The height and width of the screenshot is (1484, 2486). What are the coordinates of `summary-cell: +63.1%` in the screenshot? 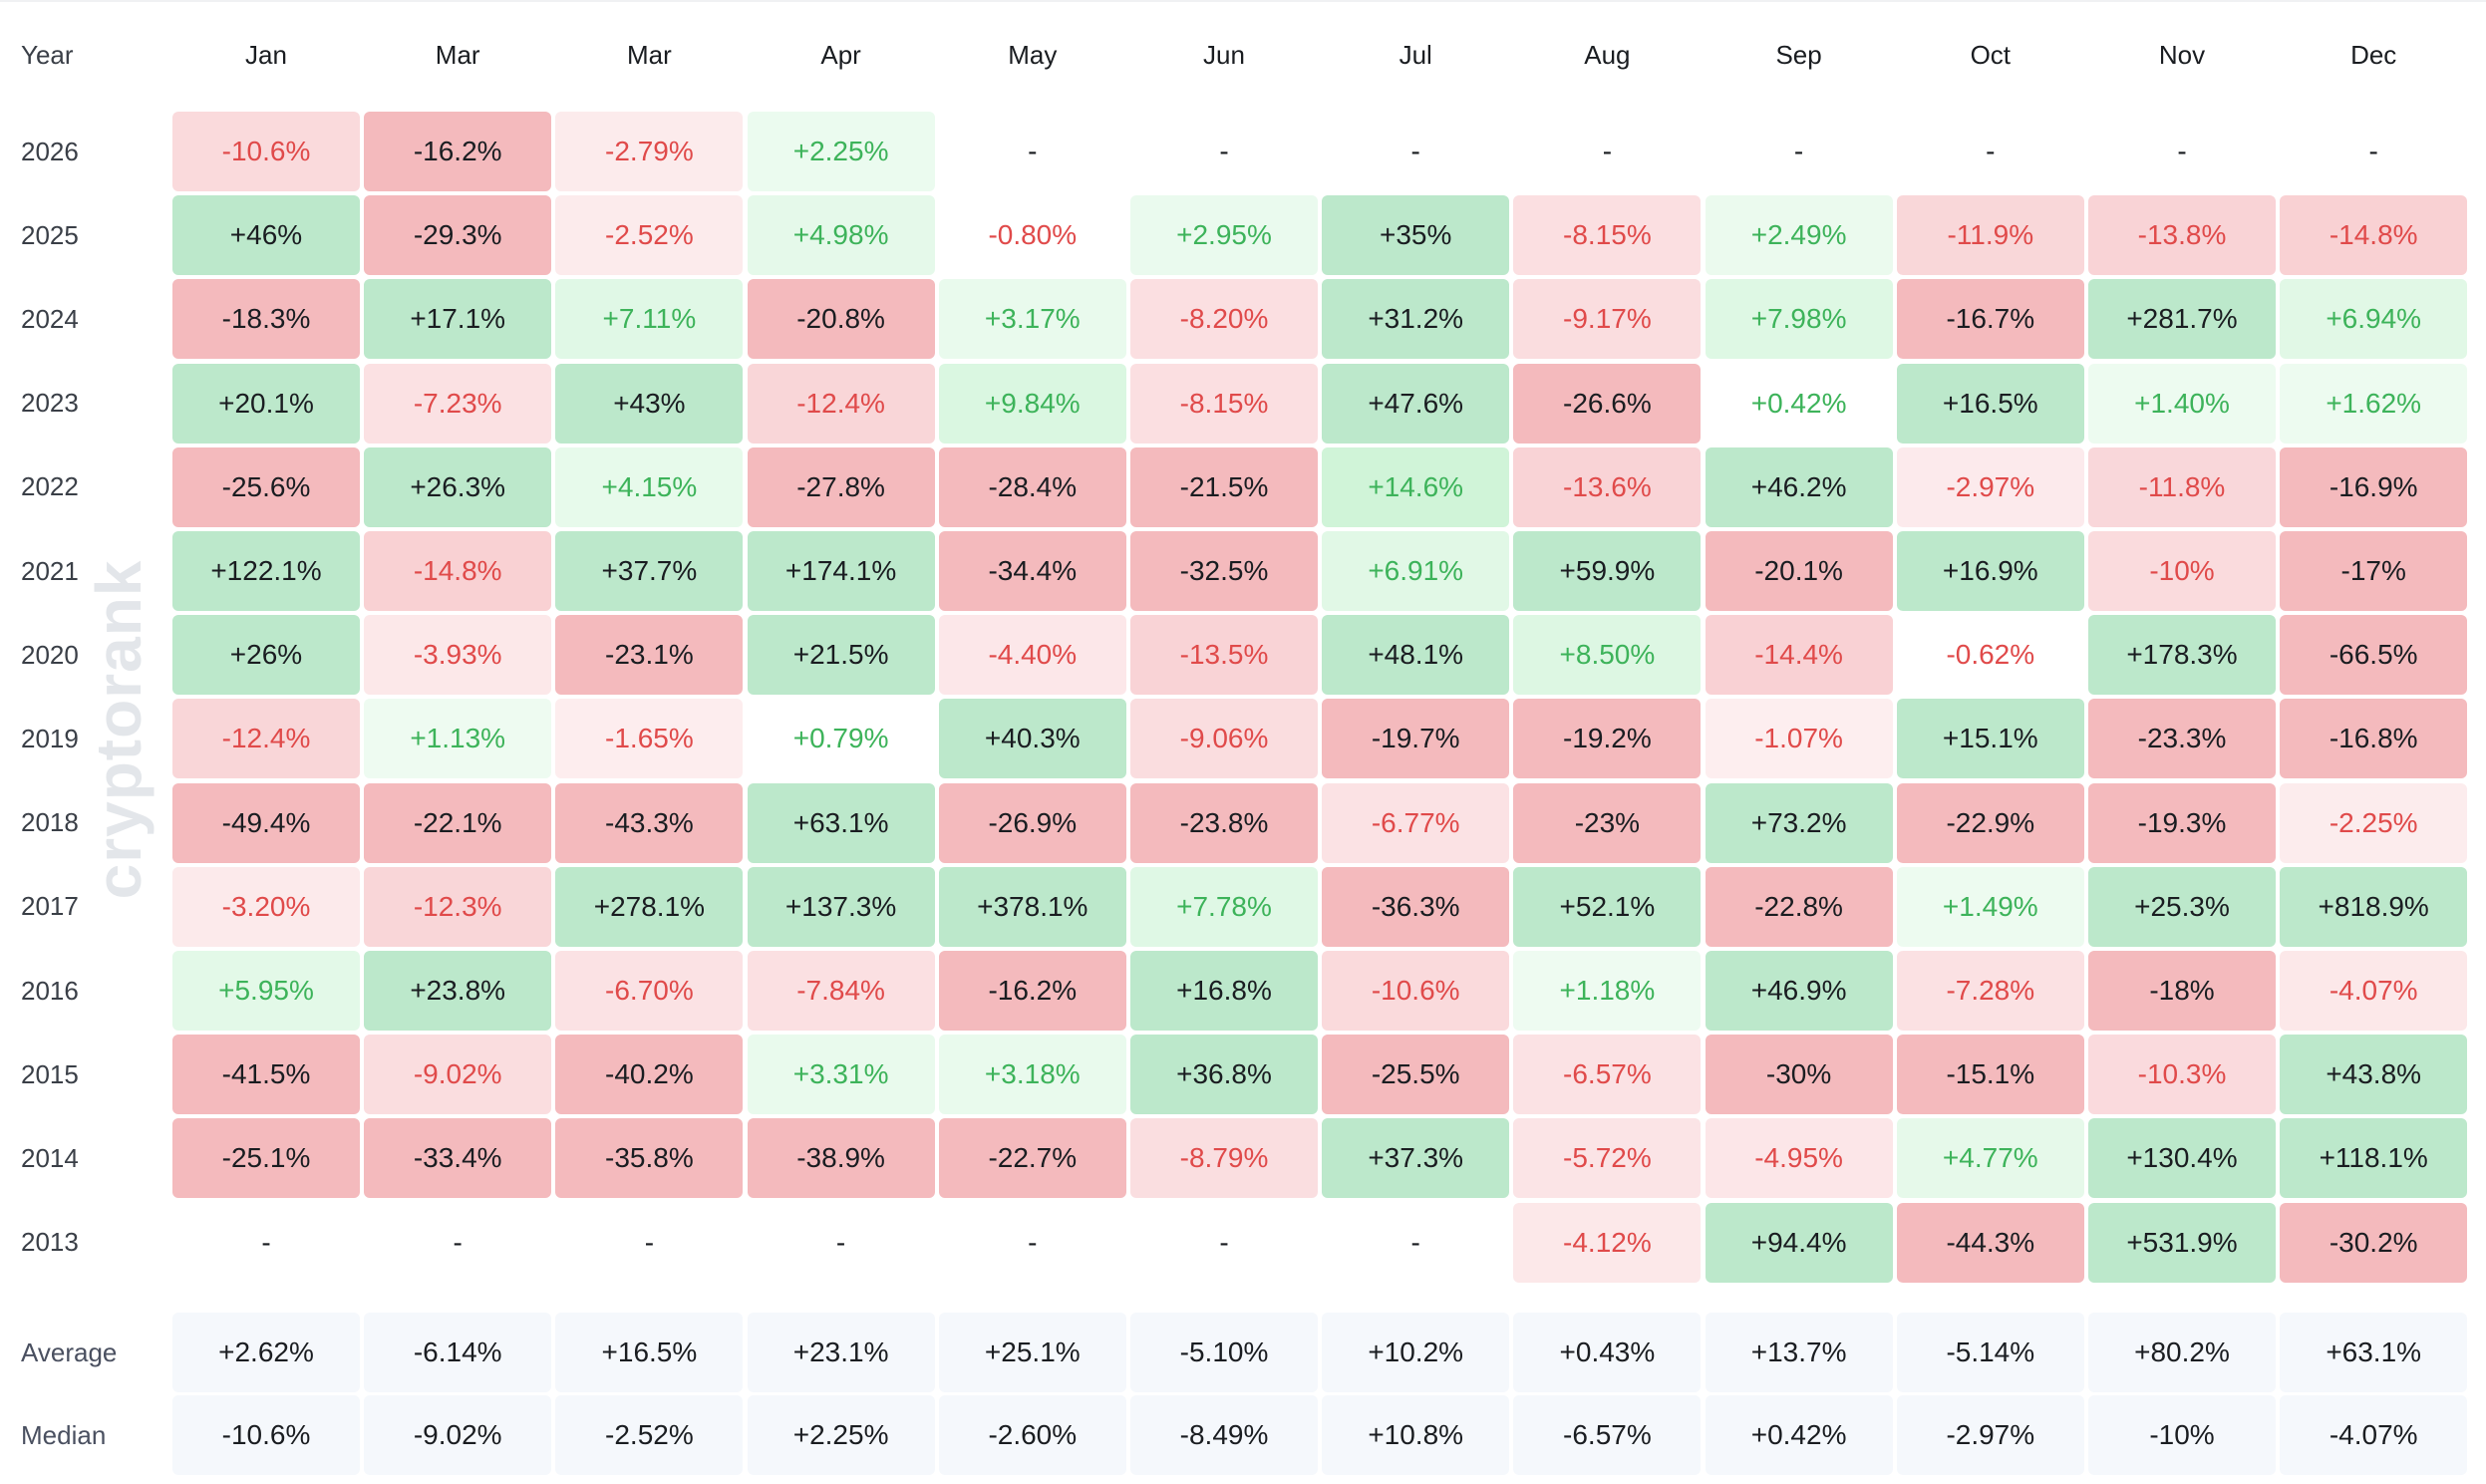 It's located at (2374, 1352).